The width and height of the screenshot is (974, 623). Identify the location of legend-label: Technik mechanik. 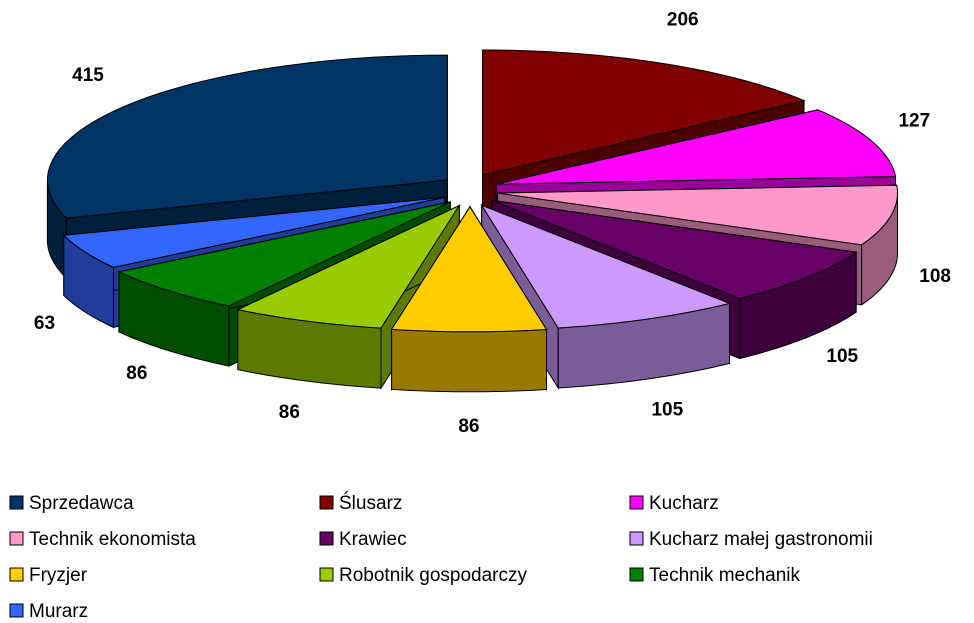
(725, 575).